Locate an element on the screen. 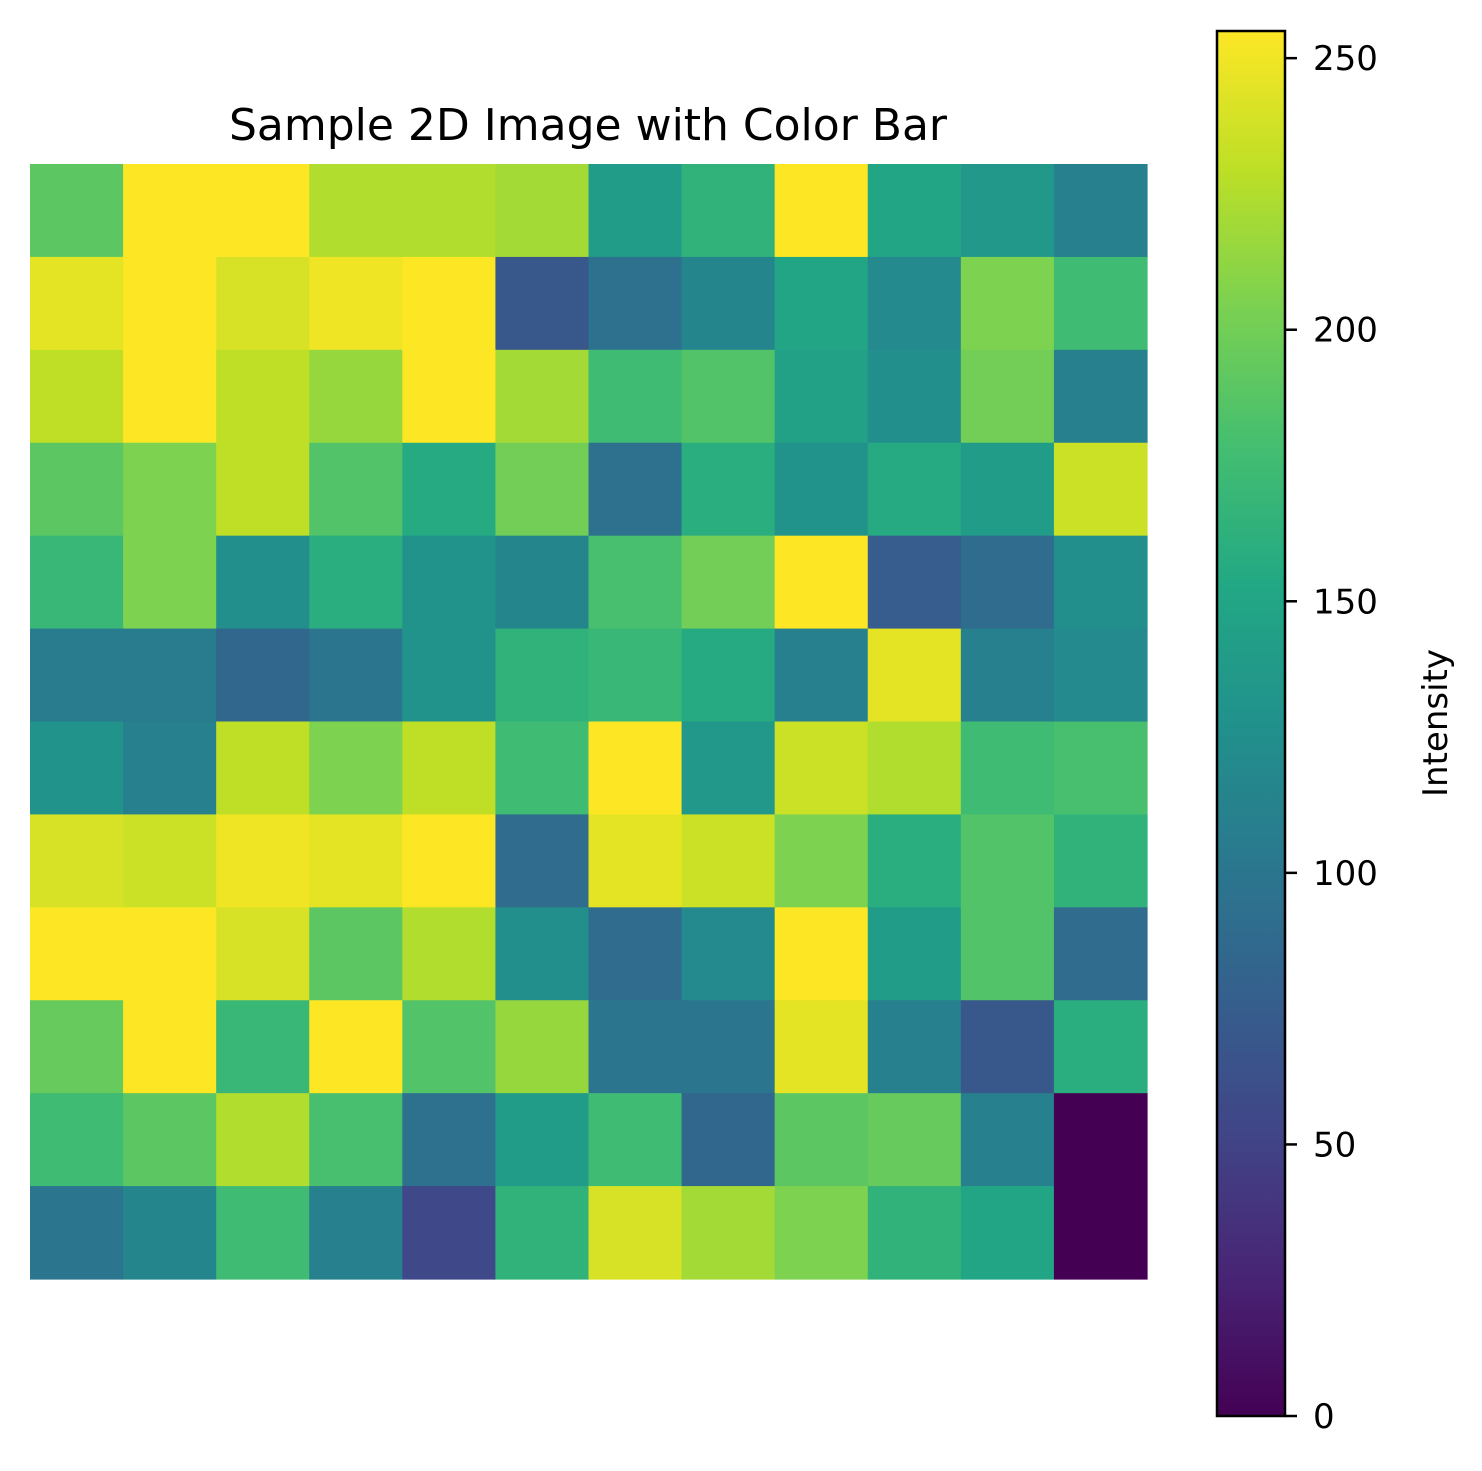  colorbar-label: Intensity is located at coordinates (1436, 723).